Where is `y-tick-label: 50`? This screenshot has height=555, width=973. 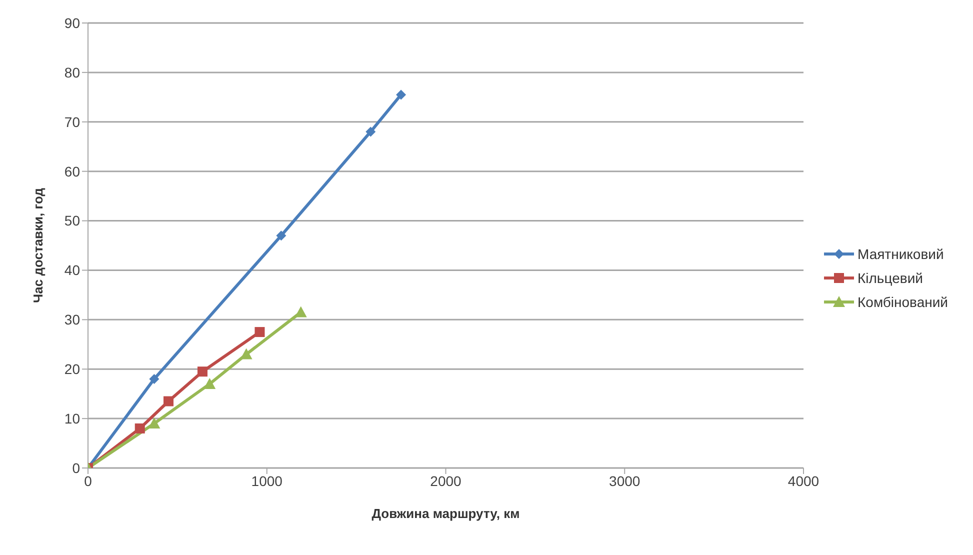 y-tick-label: 50 is located at coordinates (72, 220).